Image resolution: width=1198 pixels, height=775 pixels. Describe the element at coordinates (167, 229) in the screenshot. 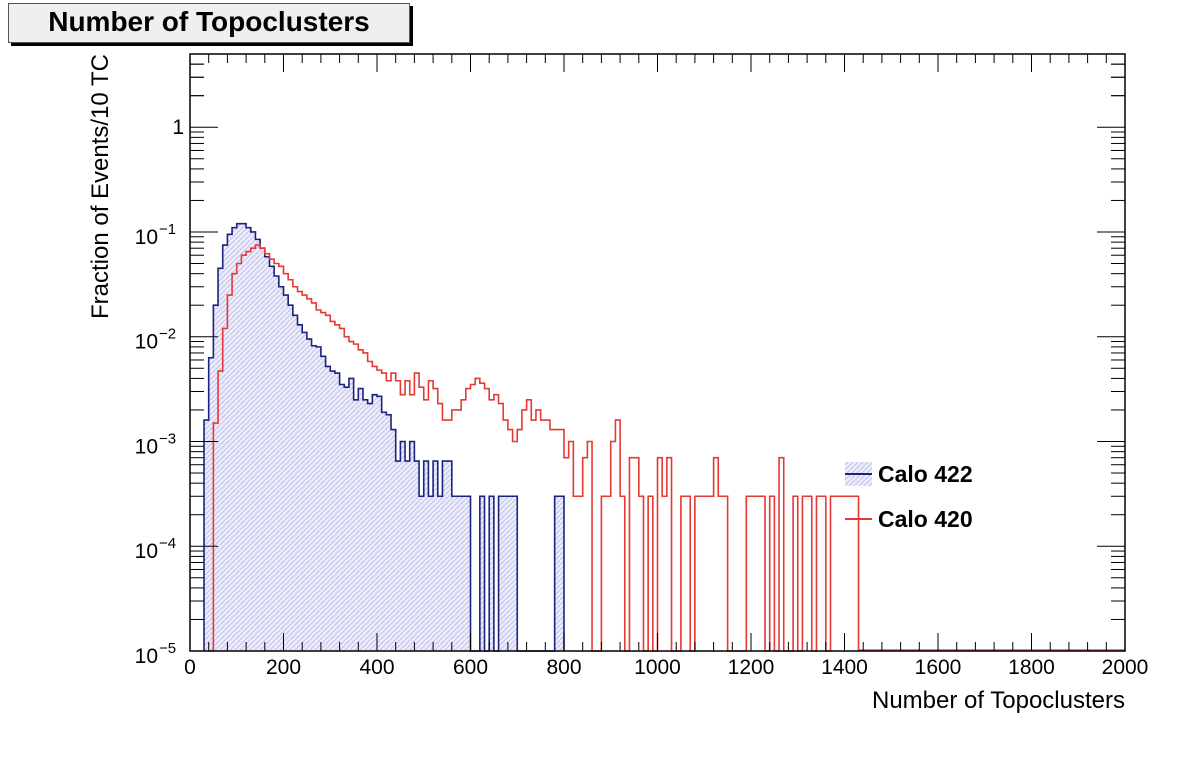

I see `y-tick-exponent: −1` at that location.